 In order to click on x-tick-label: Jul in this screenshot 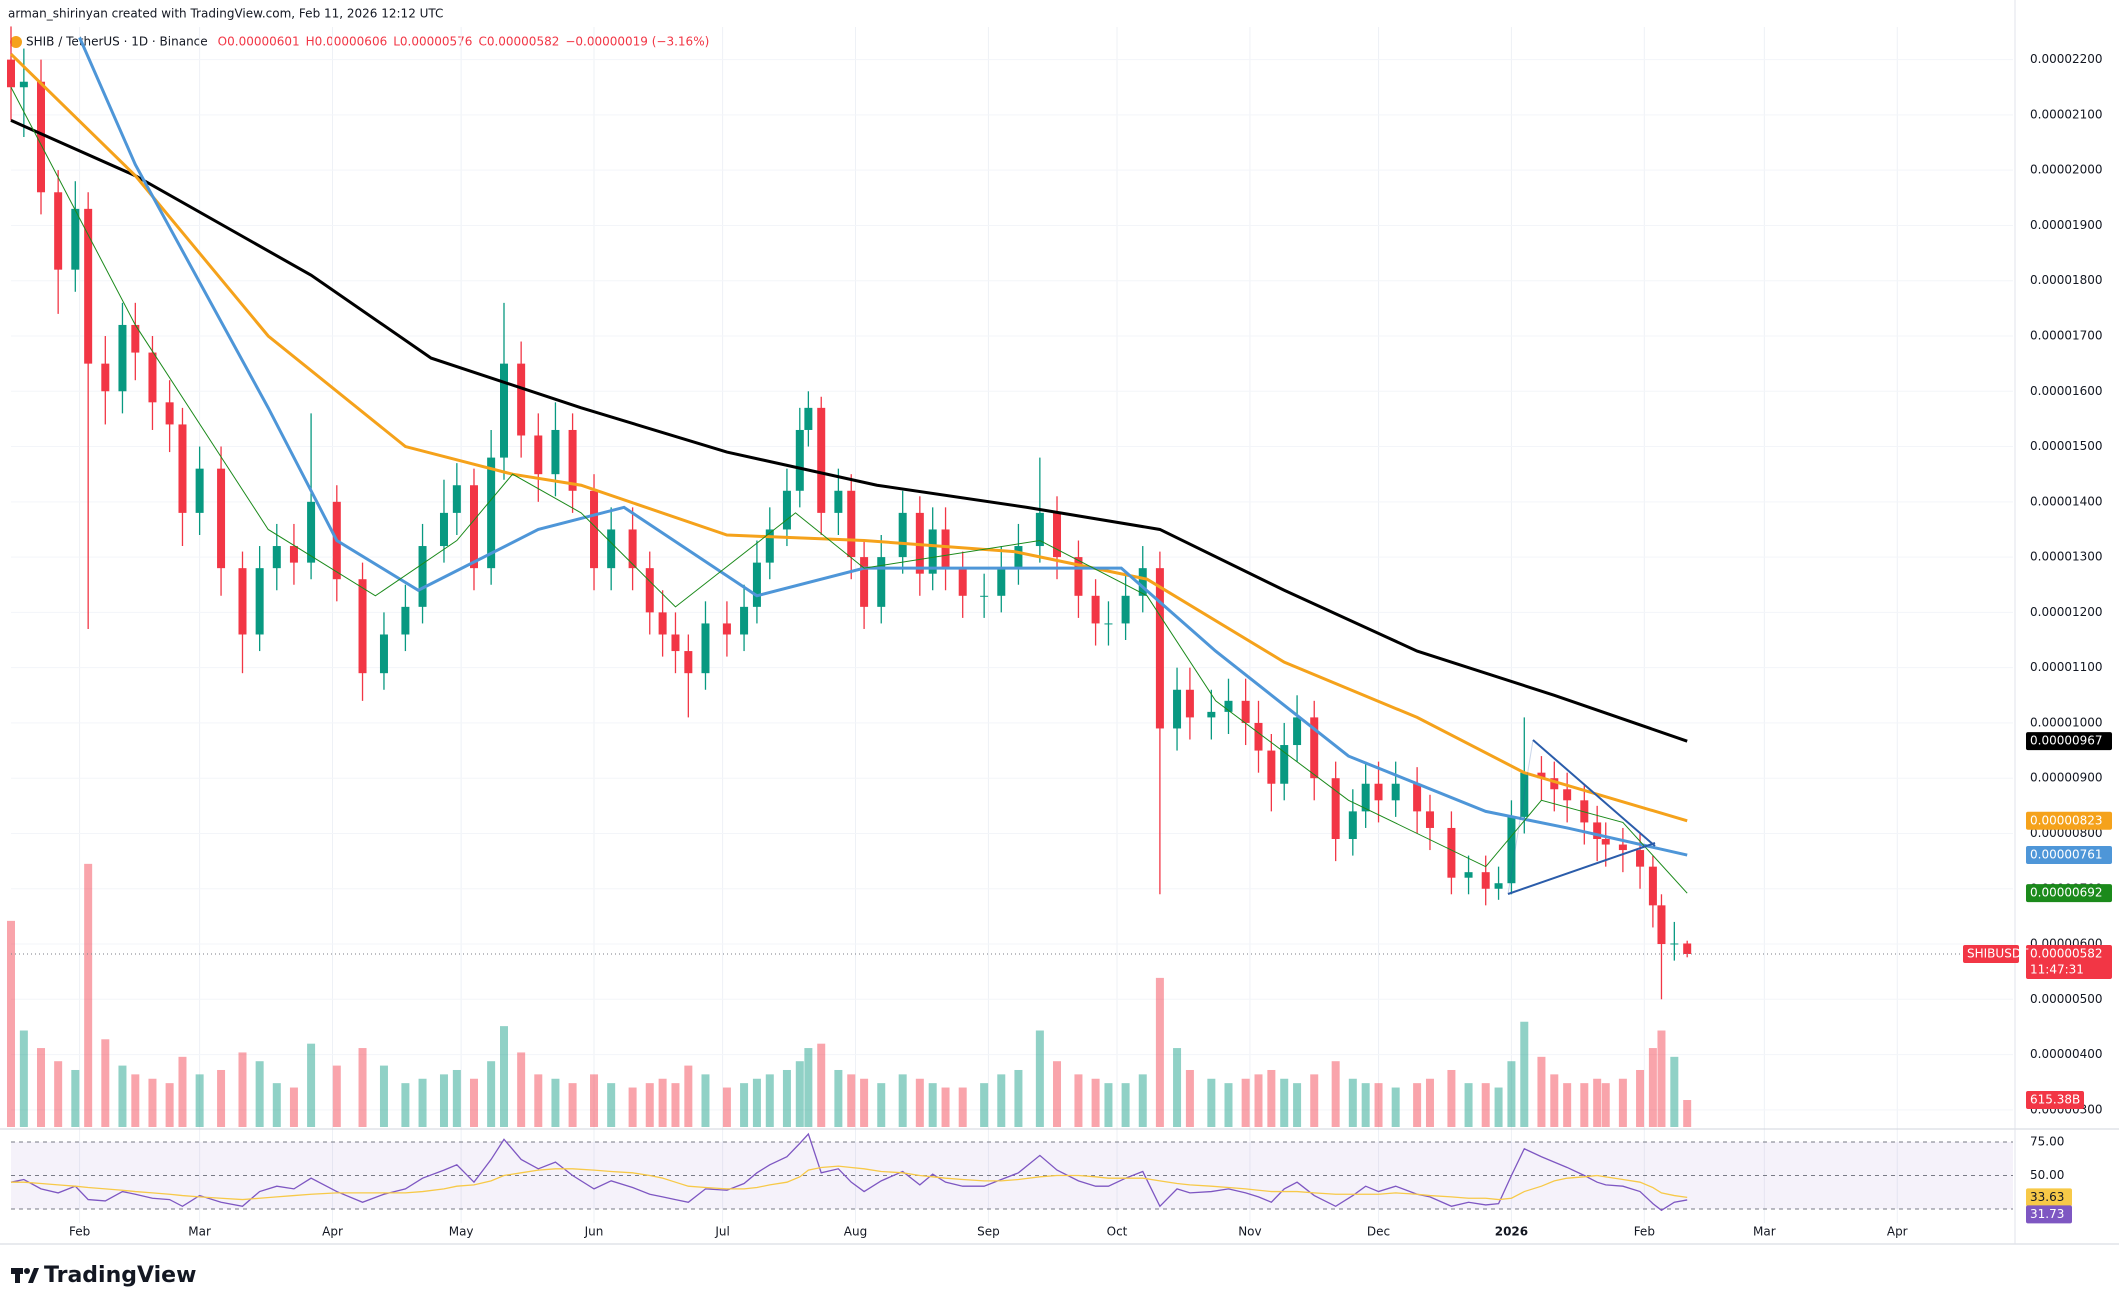, I will do `click(721, 1232)`.